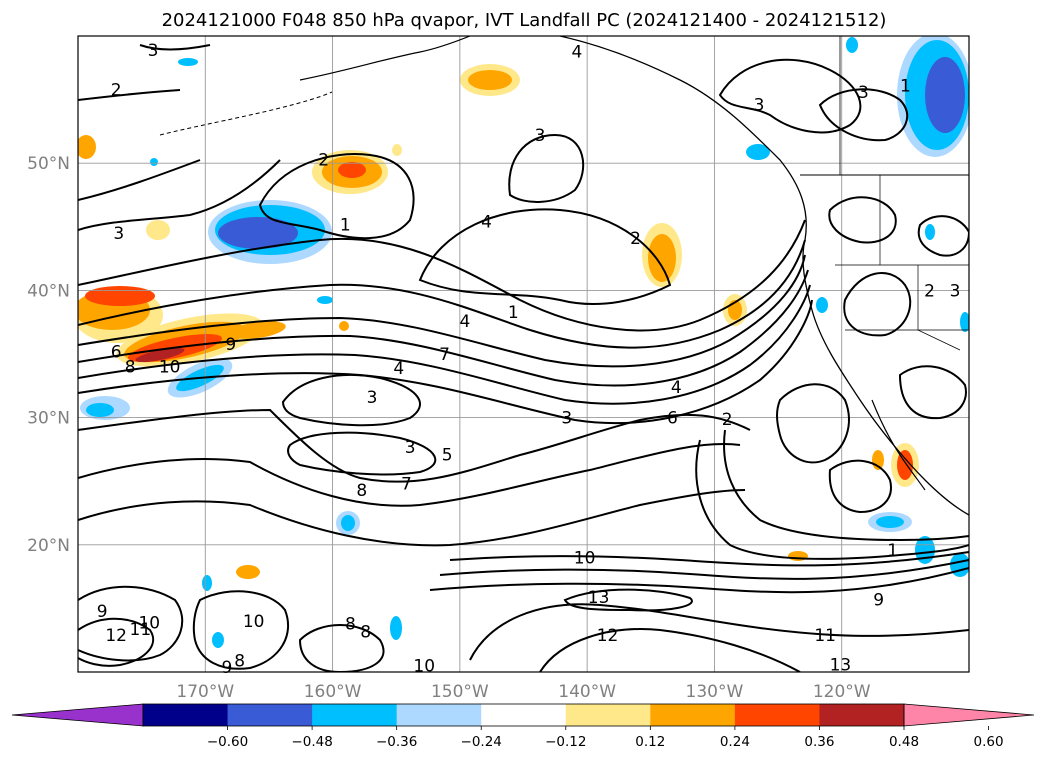  Describe the element at coordinates (599, 598) in the screenshot. I see `contour-label: 13` at that location.